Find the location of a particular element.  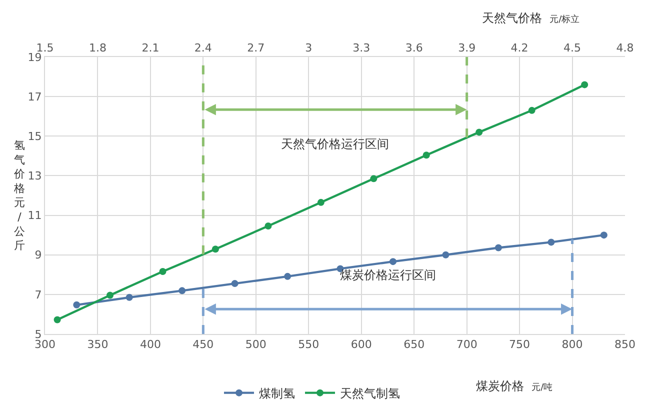

y-tick-label: 5 is located at coordinates (38, 334).